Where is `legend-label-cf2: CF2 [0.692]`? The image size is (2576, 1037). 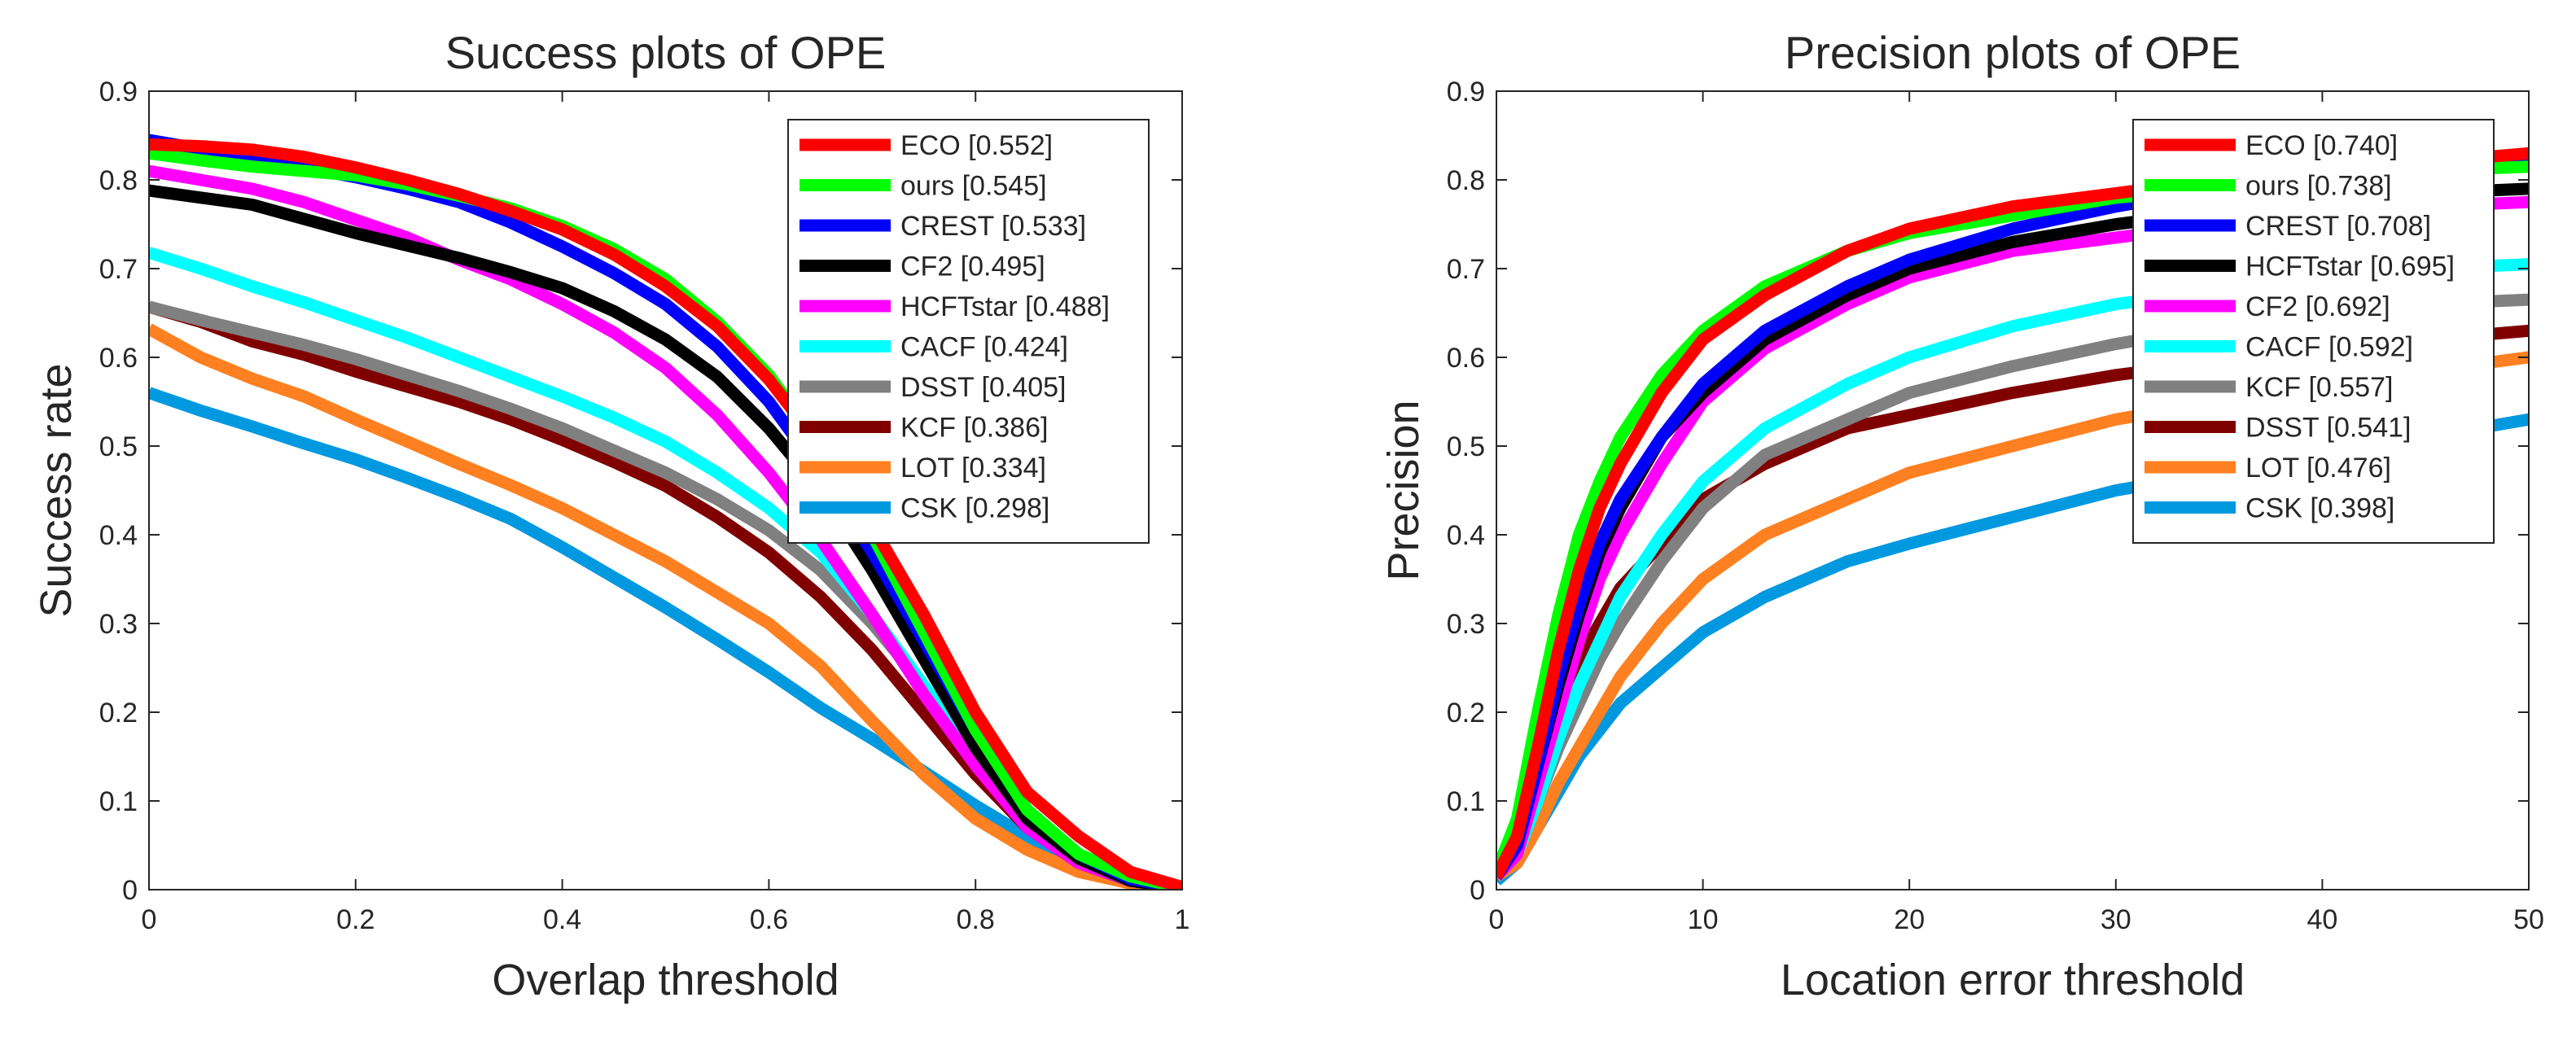 legend-label-cf2: CF2 [0.692] is located at coordinates (2317, 306).